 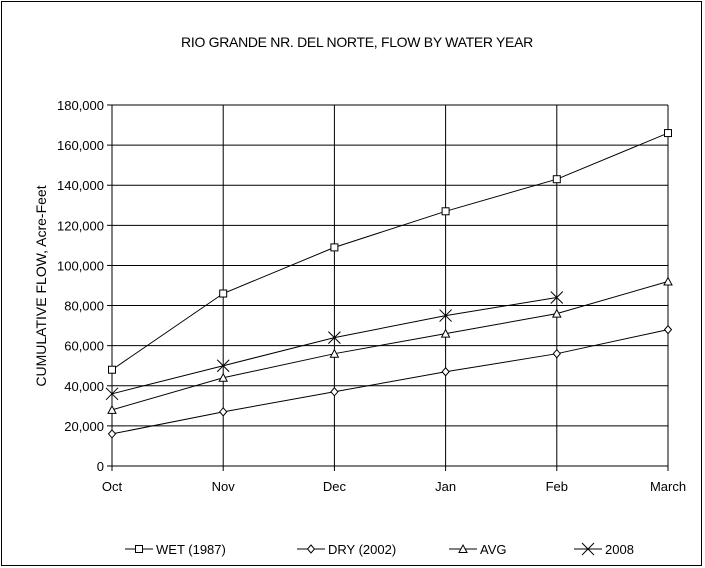 What do you see at coordinates (493, 549) in the screenshot?
I see `legend-label: AVG` at bounding box center [493, 549].